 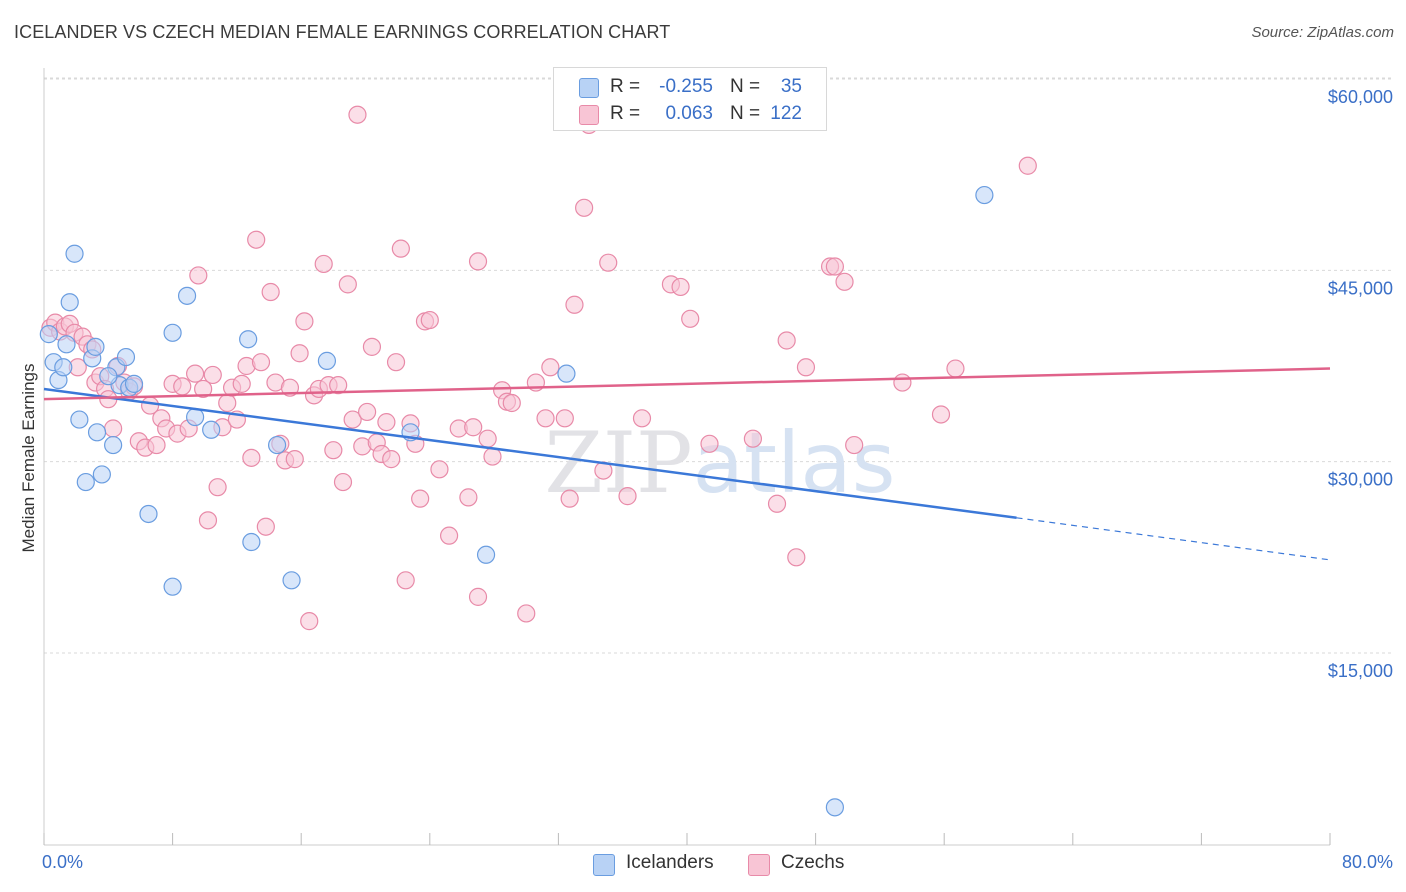 I want to click on correlation-legend: R = -0.255 N = 35 R = 0.063 N = 122, so click(x=690, y=99).